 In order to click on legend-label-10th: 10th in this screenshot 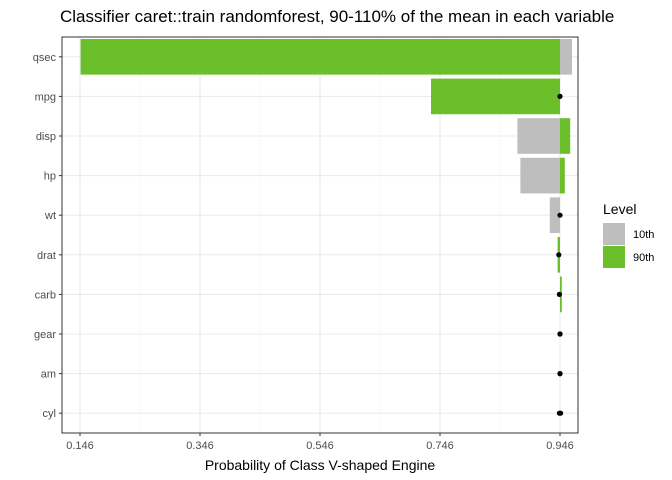, I will do `click(643, 235)`.